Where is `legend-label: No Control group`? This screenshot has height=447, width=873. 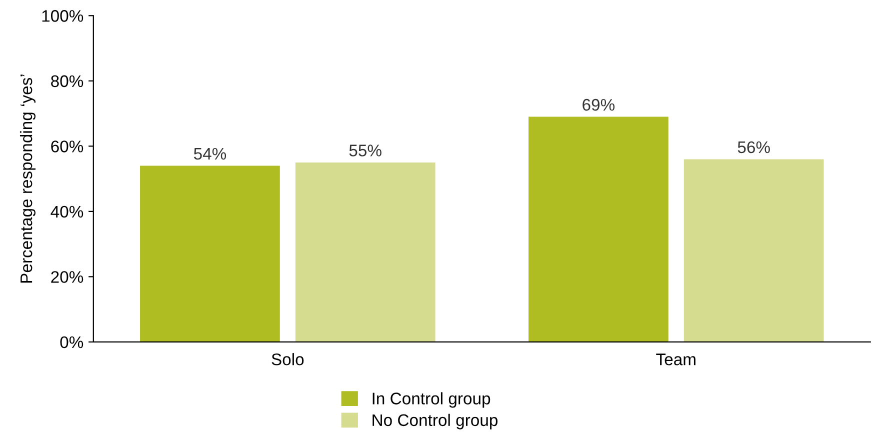 legend-label: No Control group is located at coordinates (435, 422).